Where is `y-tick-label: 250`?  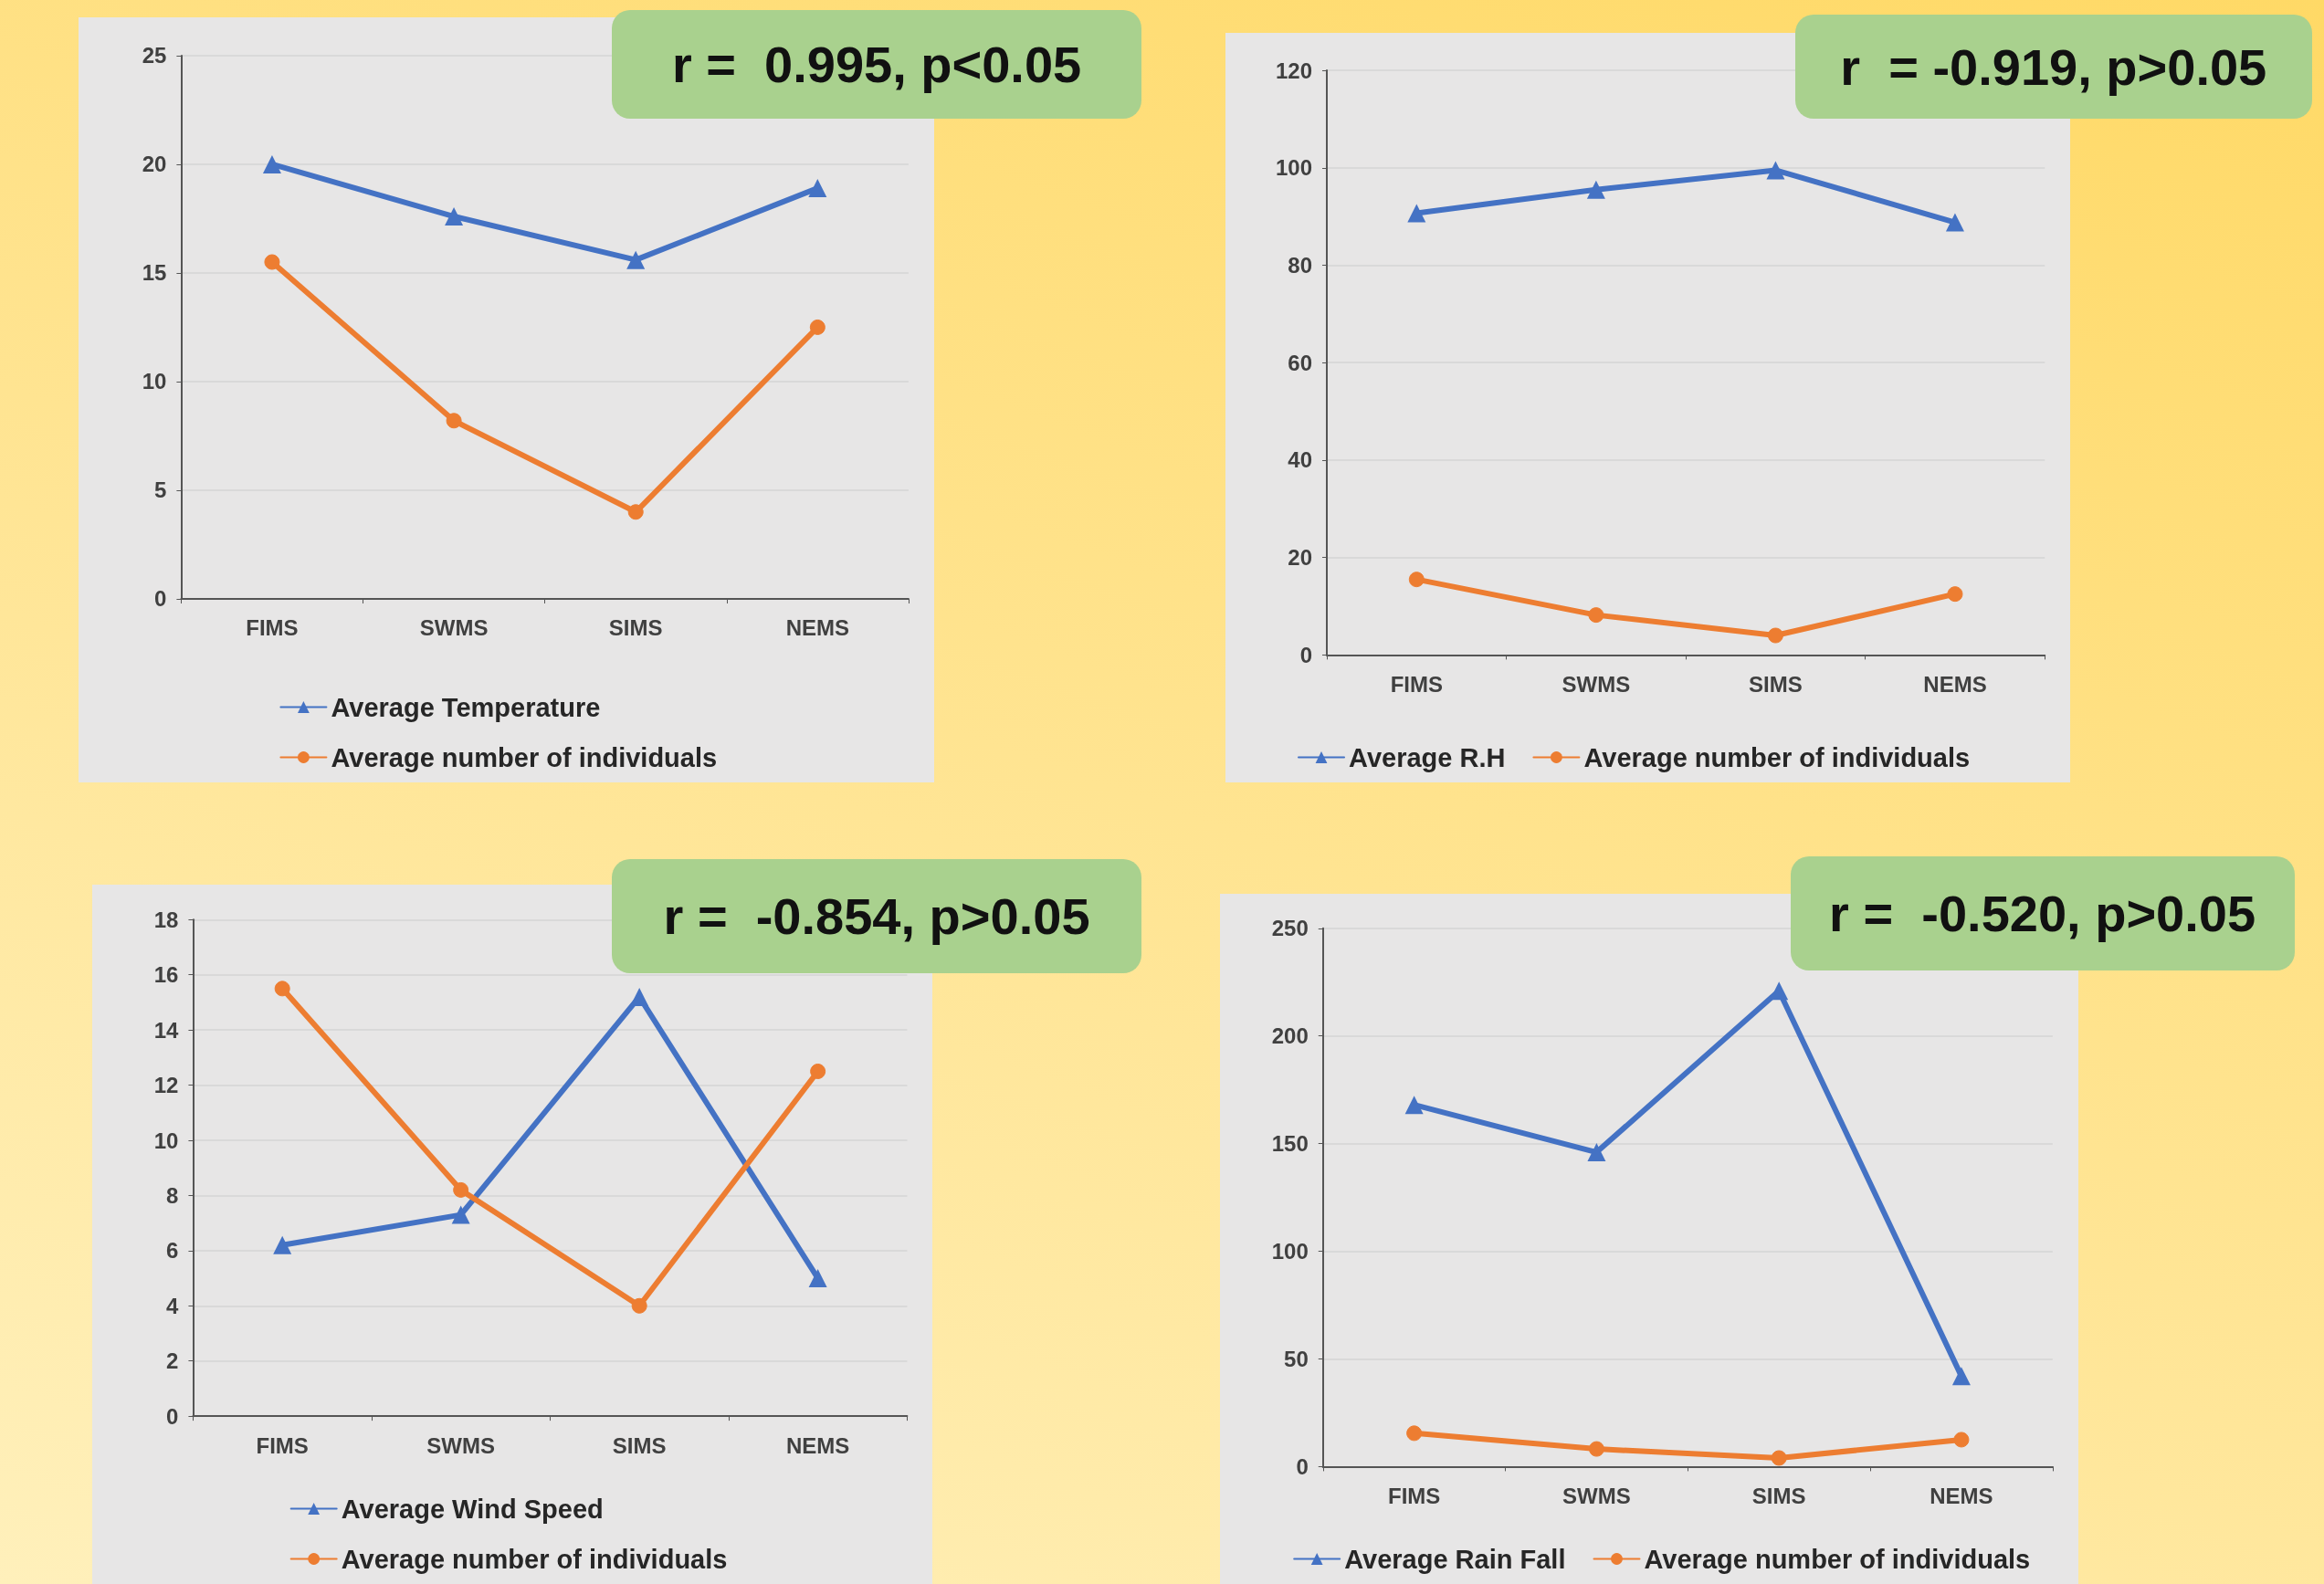 y-tick-label: 250 is located at coordinates (1290, 928).